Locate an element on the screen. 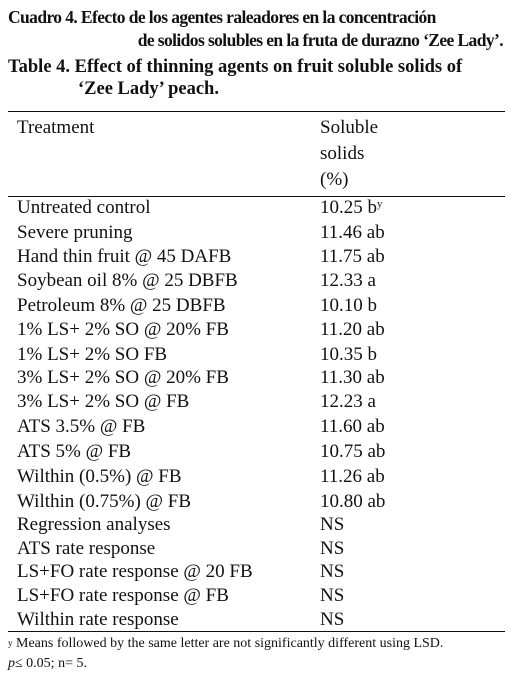  column-header-soluble-solids: Soluble solids (%) is located at coordinates (365, 154).